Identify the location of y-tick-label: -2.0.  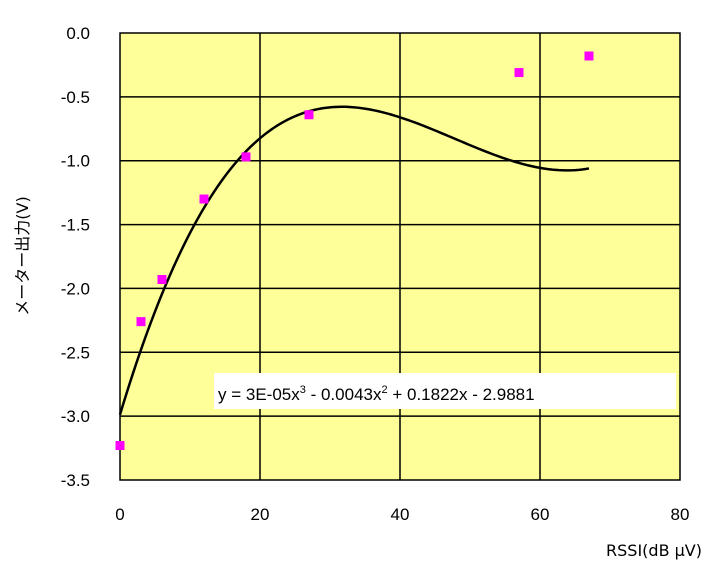
(75, 288).